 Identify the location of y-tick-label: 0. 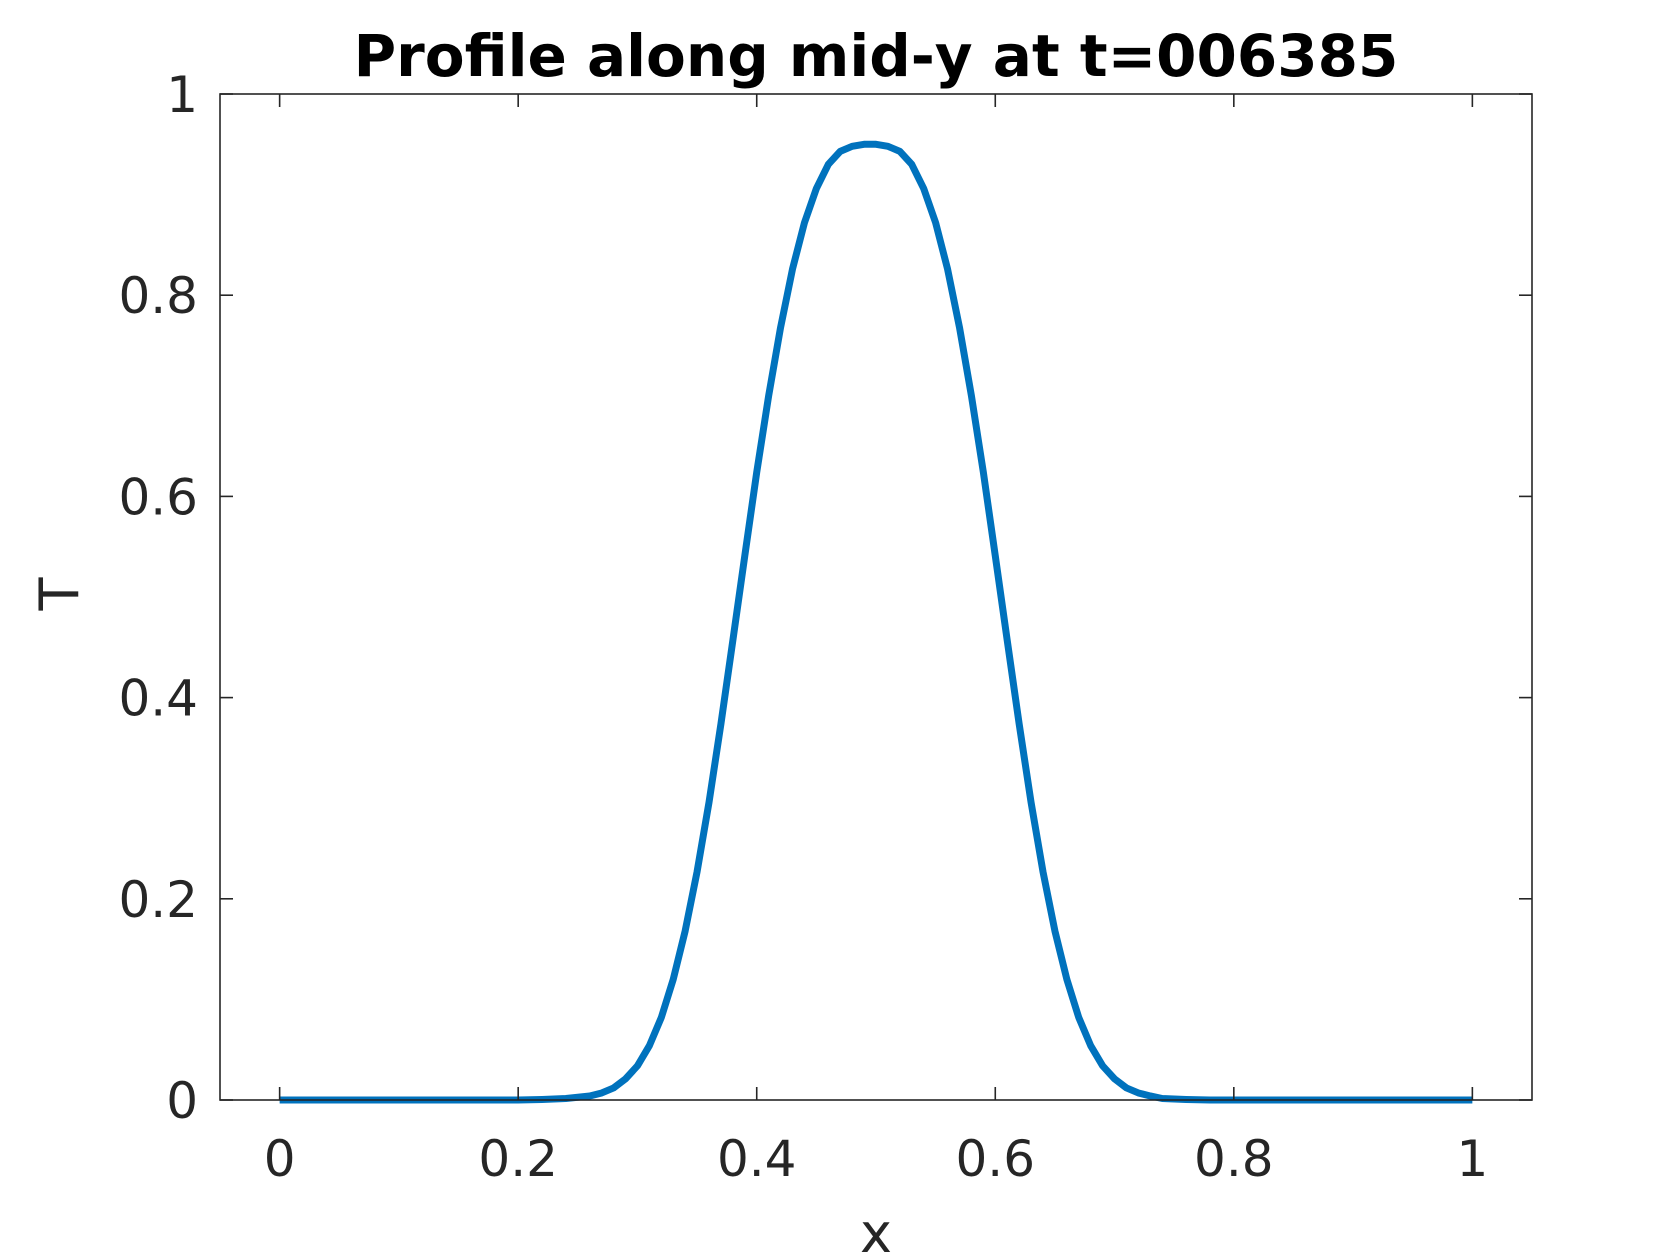
(182, 1101).